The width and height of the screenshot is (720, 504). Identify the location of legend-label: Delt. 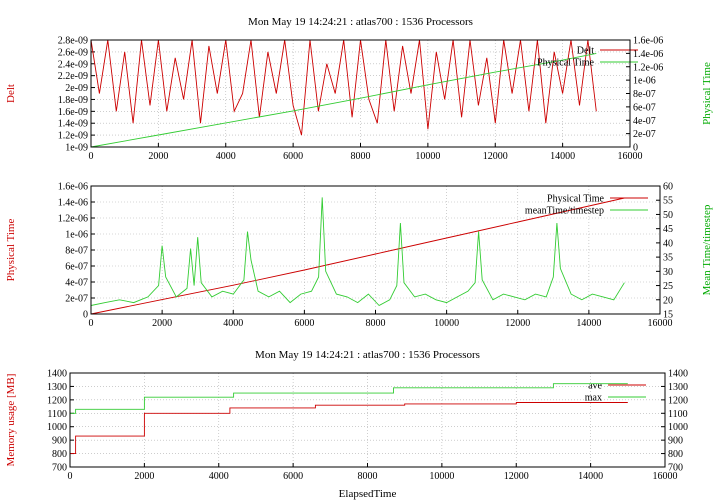
(585, 51).